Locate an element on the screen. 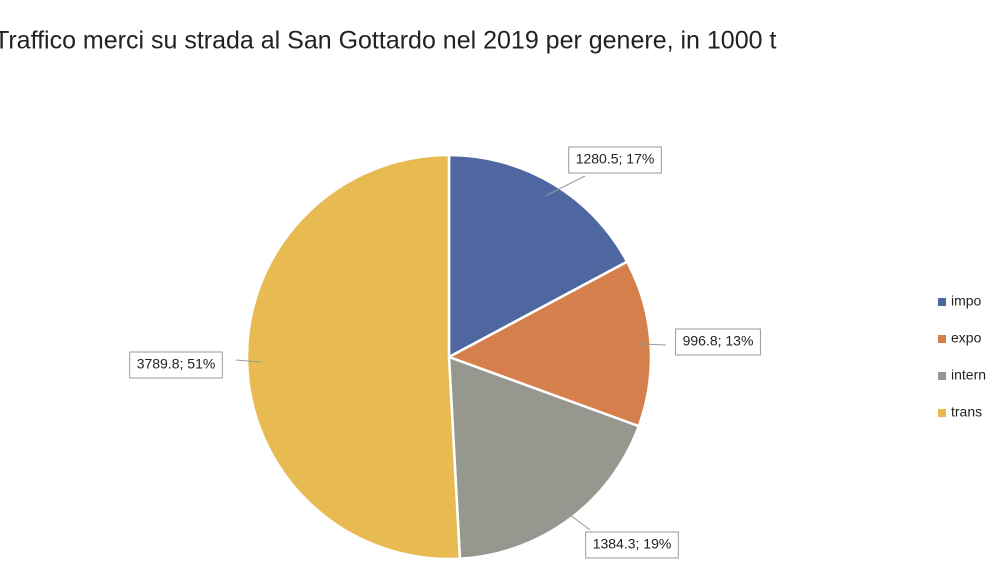 Image resolution: width=994 pixels, height=562 pixels. data-label: 1384.3; 19% is located at coordinates (632, 544).